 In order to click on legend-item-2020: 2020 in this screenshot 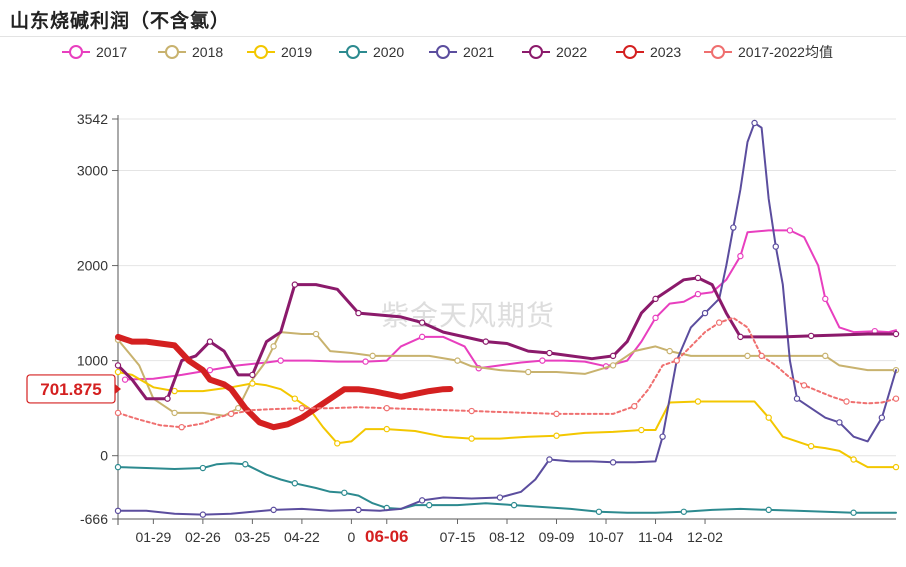, I will do `click(371, 52)`.